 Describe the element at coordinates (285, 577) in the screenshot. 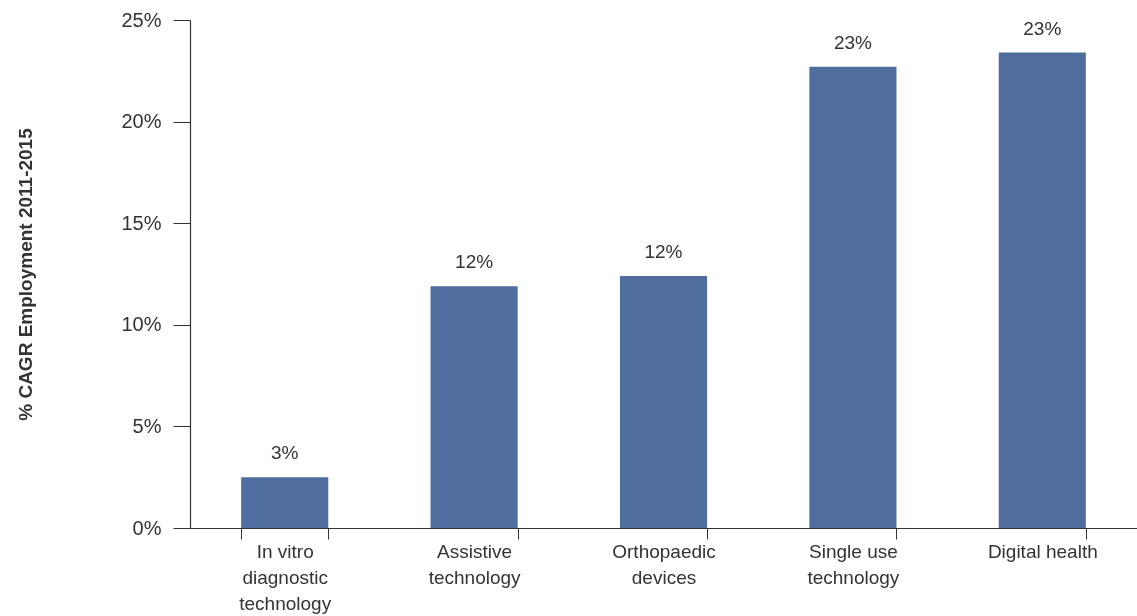

I see `x-tick-label: In vitro diagnostic technology` at that location.